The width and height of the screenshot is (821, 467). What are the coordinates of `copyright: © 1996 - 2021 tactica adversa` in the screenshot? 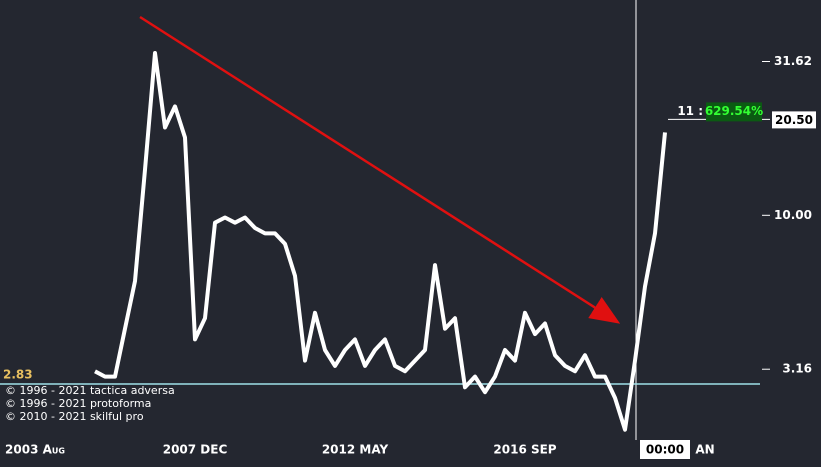 It's located at (90, 390).